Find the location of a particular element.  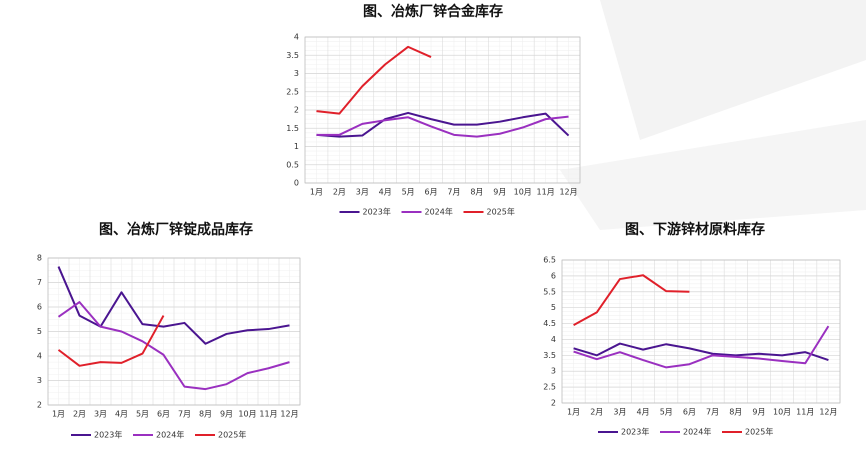

chart-title: 图、冶炼厂锌锭成品库存 is located at coordinates (176, 229).